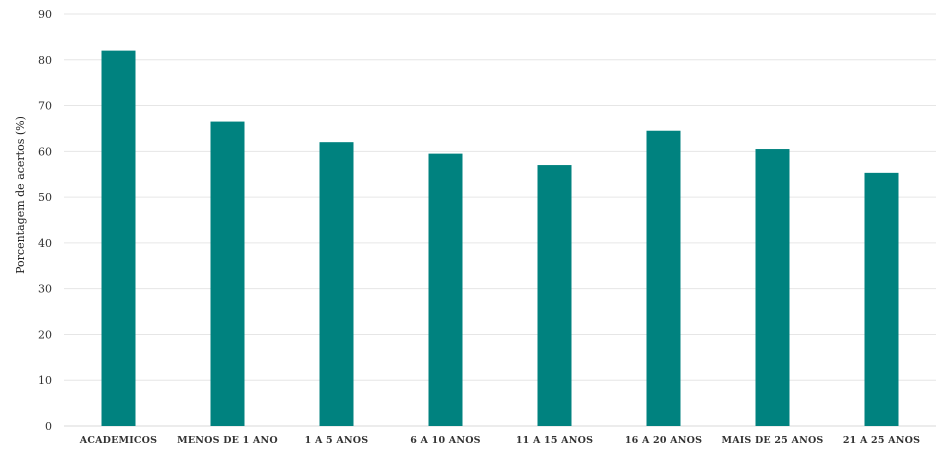 This screenshot has height=454, width=951. Describe the element at coordinates (45, 197) in the screenshot. I see `y-tick-label: 50` at that location.